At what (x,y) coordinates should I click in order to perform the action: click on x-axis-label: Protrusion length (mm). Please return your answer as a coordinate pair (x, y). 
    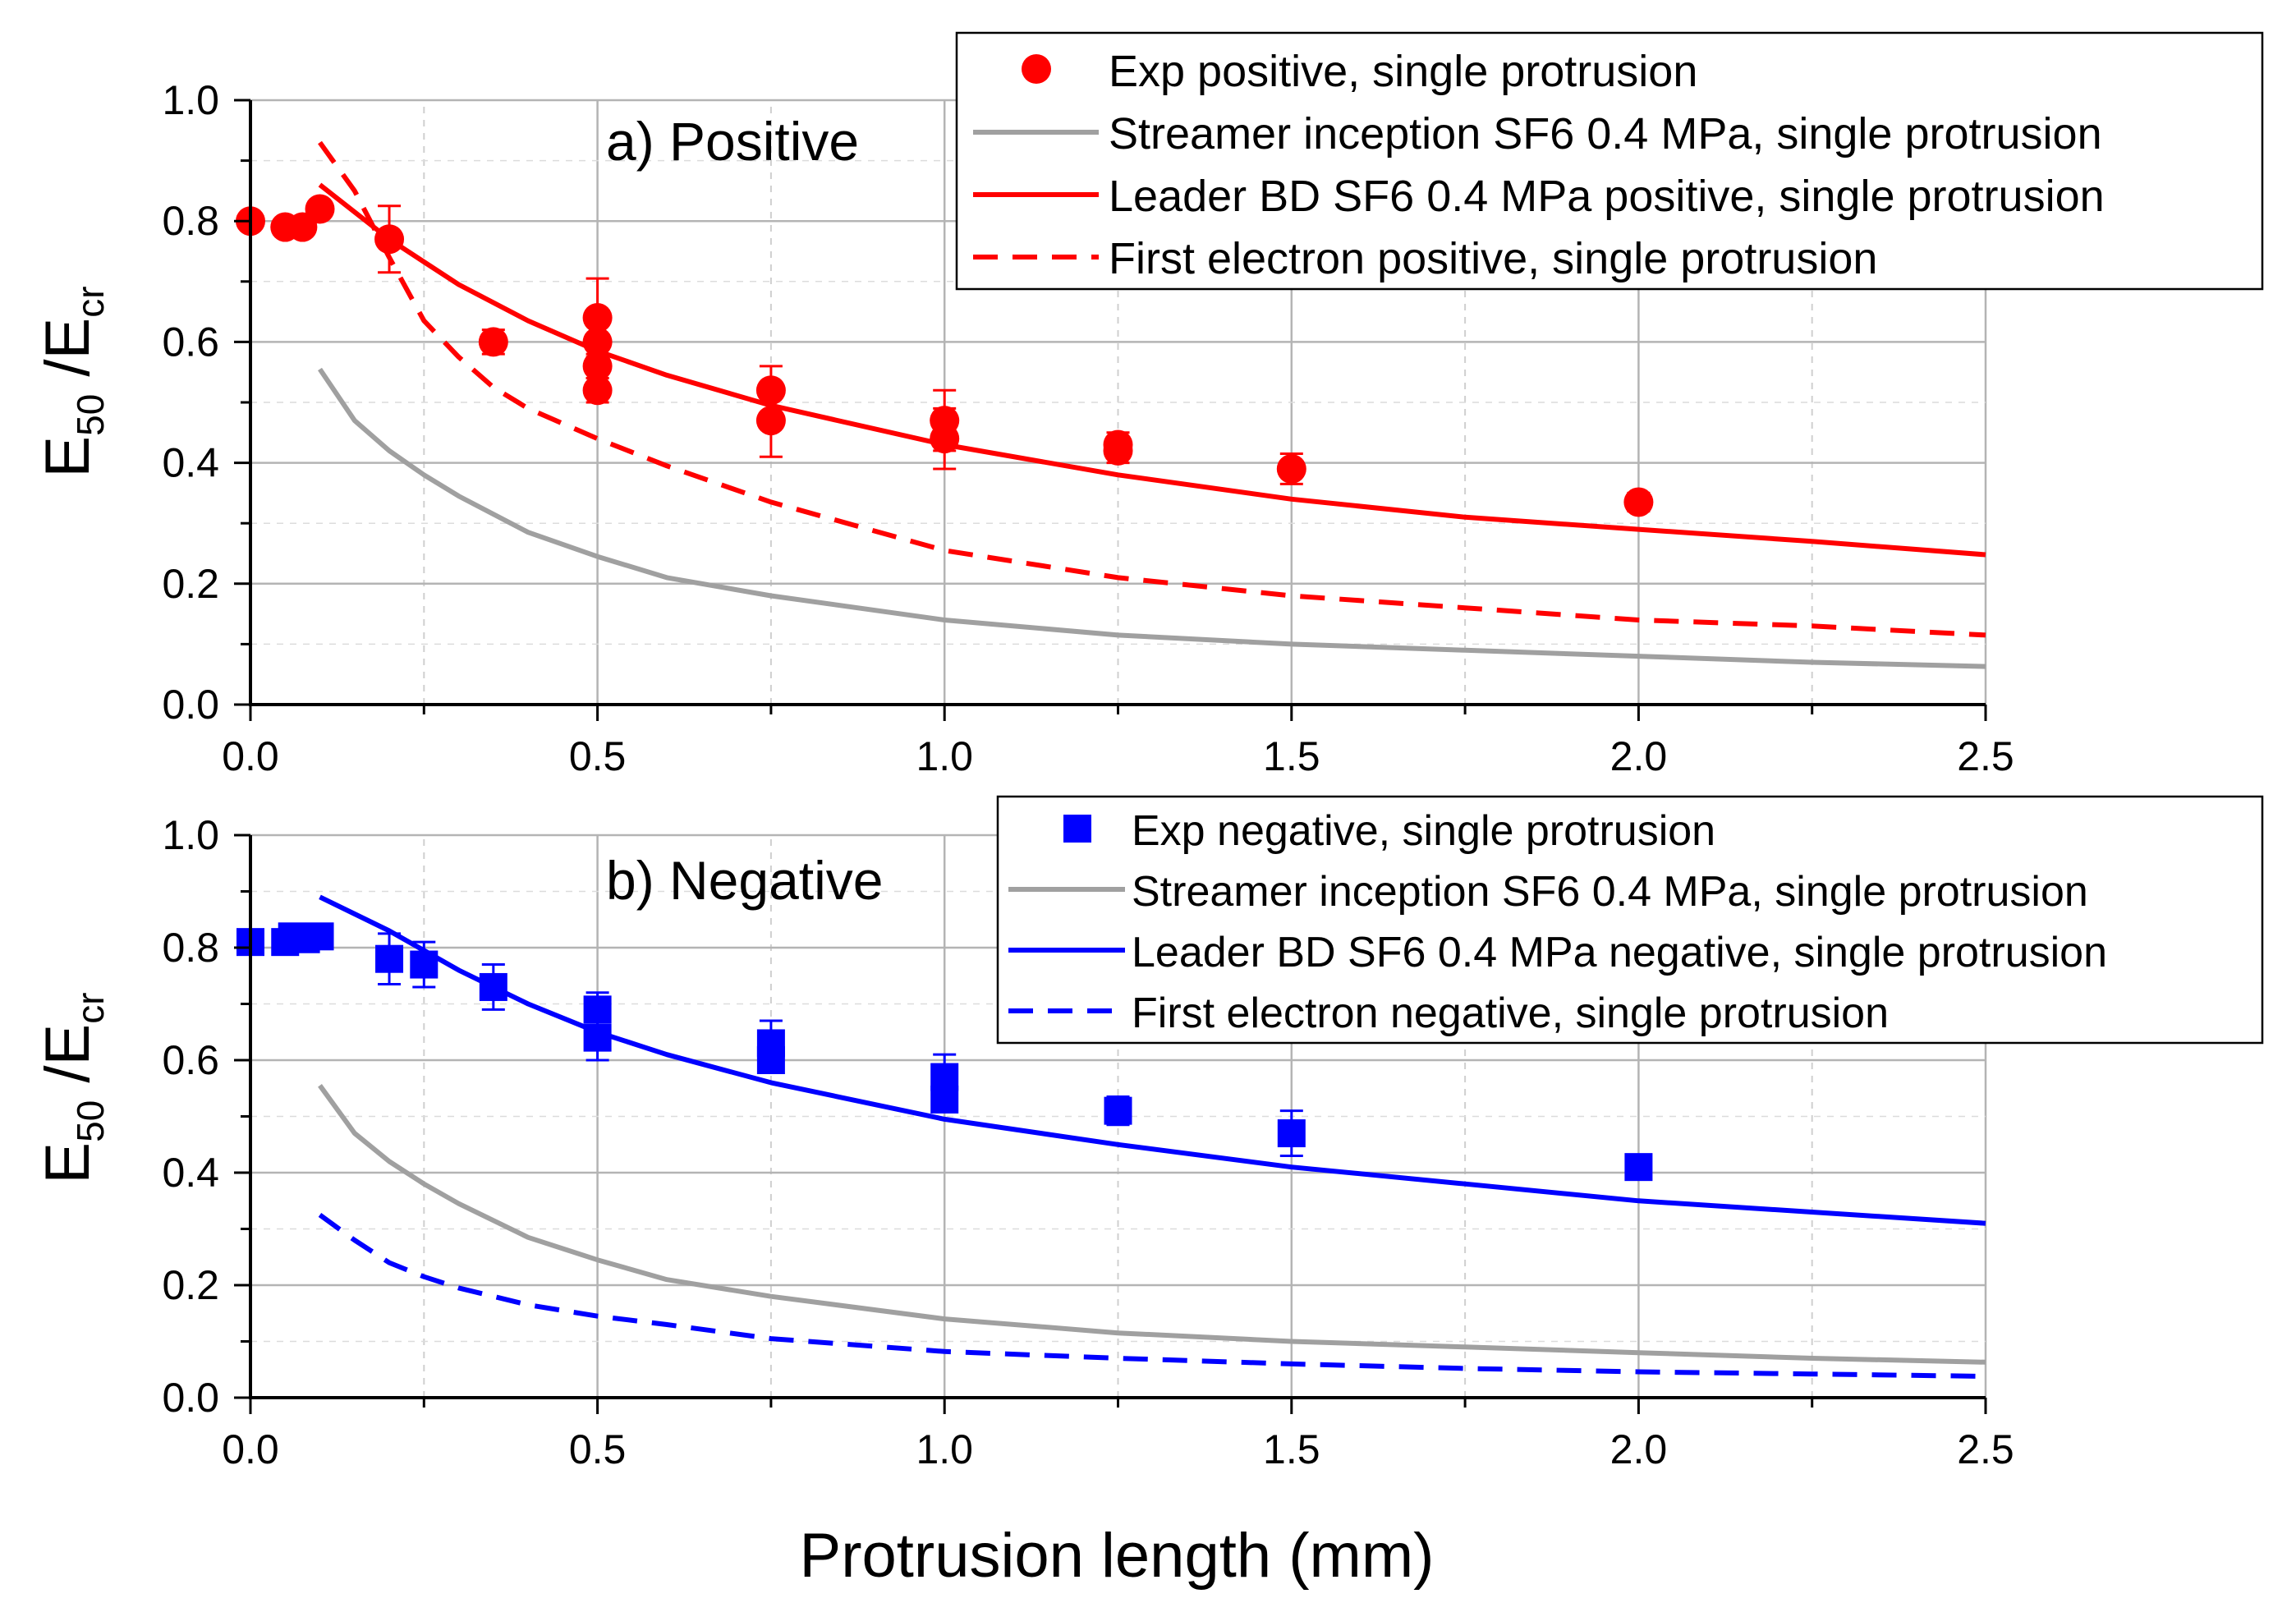
    Looking at the image, I should click on (1117, 1556).